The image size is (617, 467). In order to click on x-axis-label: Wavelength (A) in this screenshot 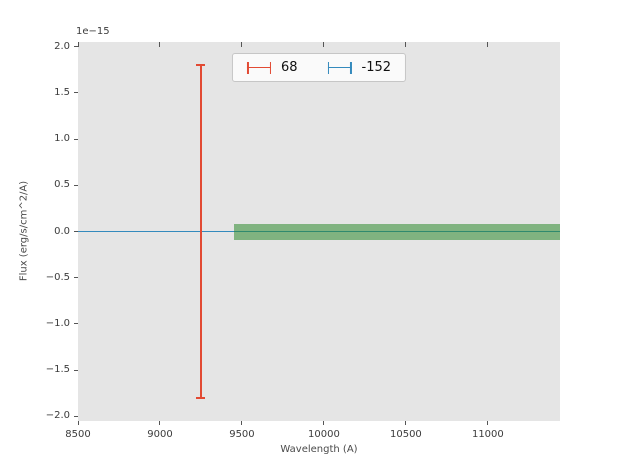, I will do `click(319, 449)`.